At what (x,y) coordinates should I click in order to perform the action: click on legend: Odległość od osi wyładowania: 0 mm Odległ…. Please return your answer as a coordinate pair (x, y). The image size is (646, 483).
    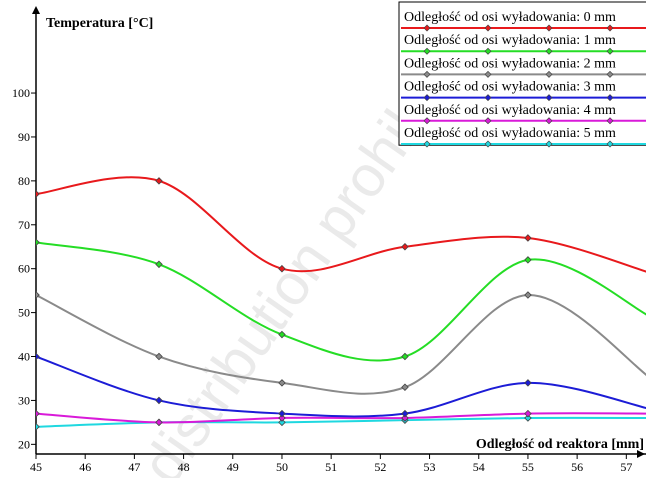
    Looking at the image, I should click on (522, 74).